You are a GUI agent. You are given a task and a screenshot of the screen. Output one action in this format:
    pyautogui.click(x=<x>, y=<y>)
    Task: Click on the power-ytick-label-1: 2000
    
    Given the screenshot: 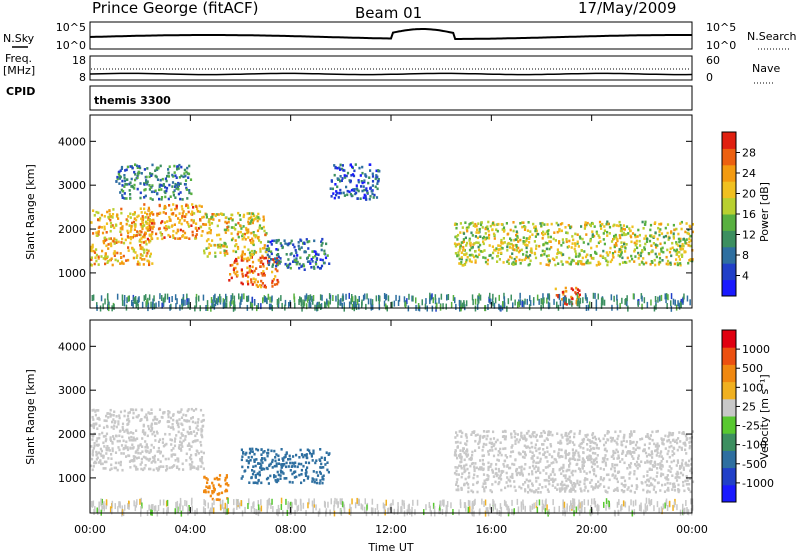 What is the action you would take?
    pyautogui.click(x=72, y=229)
    